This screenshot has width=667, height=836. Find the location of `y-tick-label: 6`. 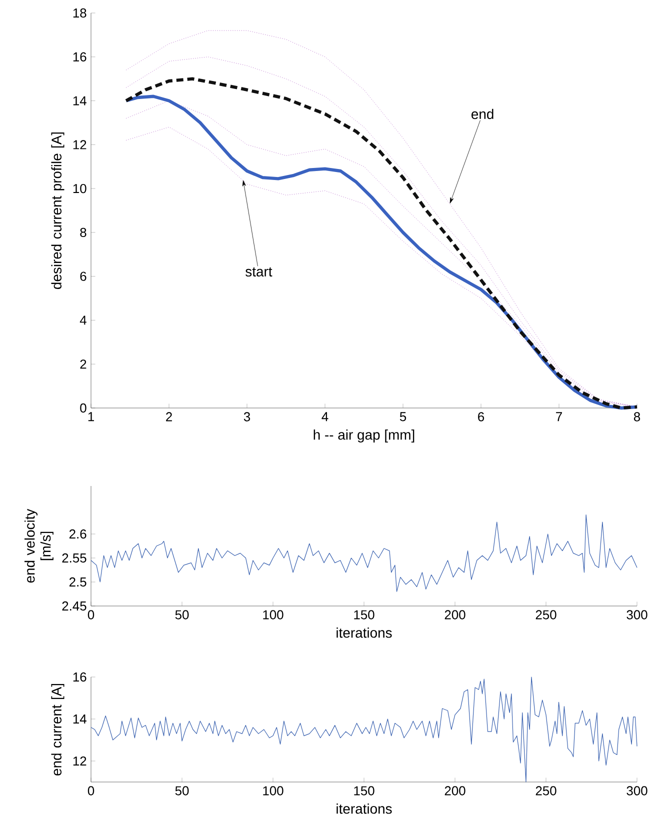

y-tick-label: 6 is located at coordinates (83, 276).